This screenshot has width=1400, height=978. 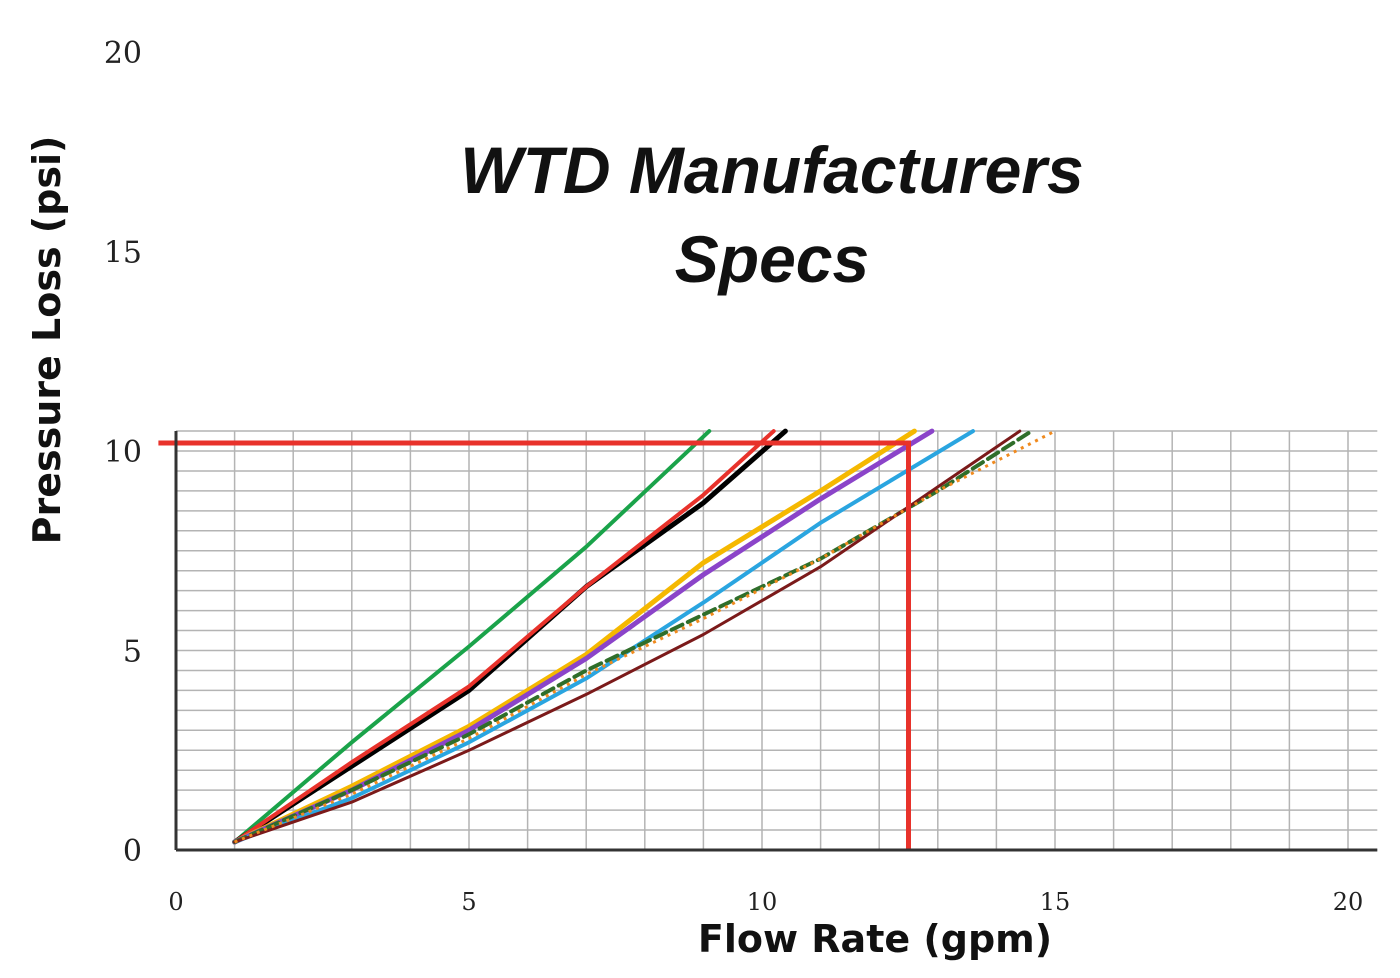 What do you see at coordinates (468, 902) in the screenshot?
I see `x-tick-label: 5` at bounding box center [468, 902].